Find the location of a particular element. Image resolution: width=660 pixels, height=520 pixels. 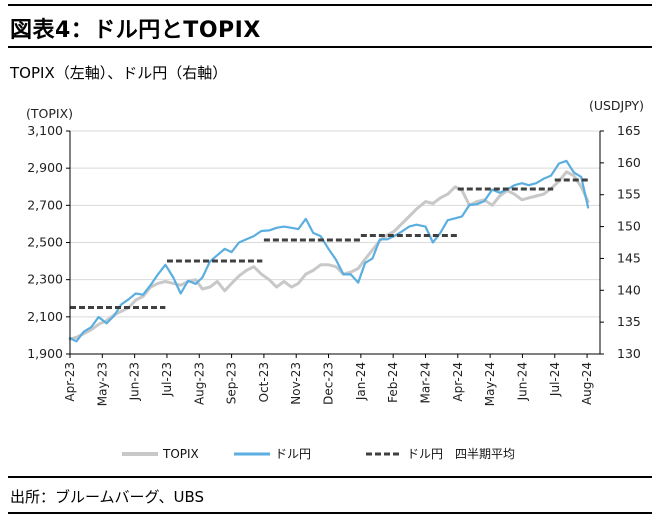

title-rule is located at coordinates (330, 47).